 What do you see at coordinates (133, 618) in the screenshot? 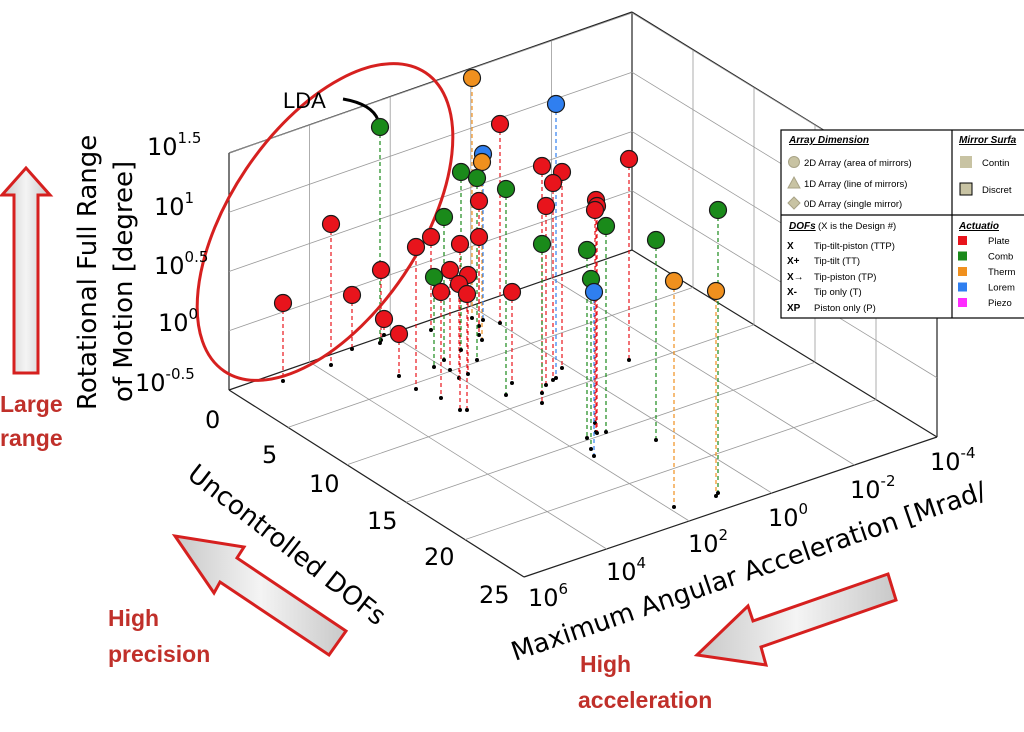
I see `high-precision-label-line1: High` at bounding box center [133, 618].